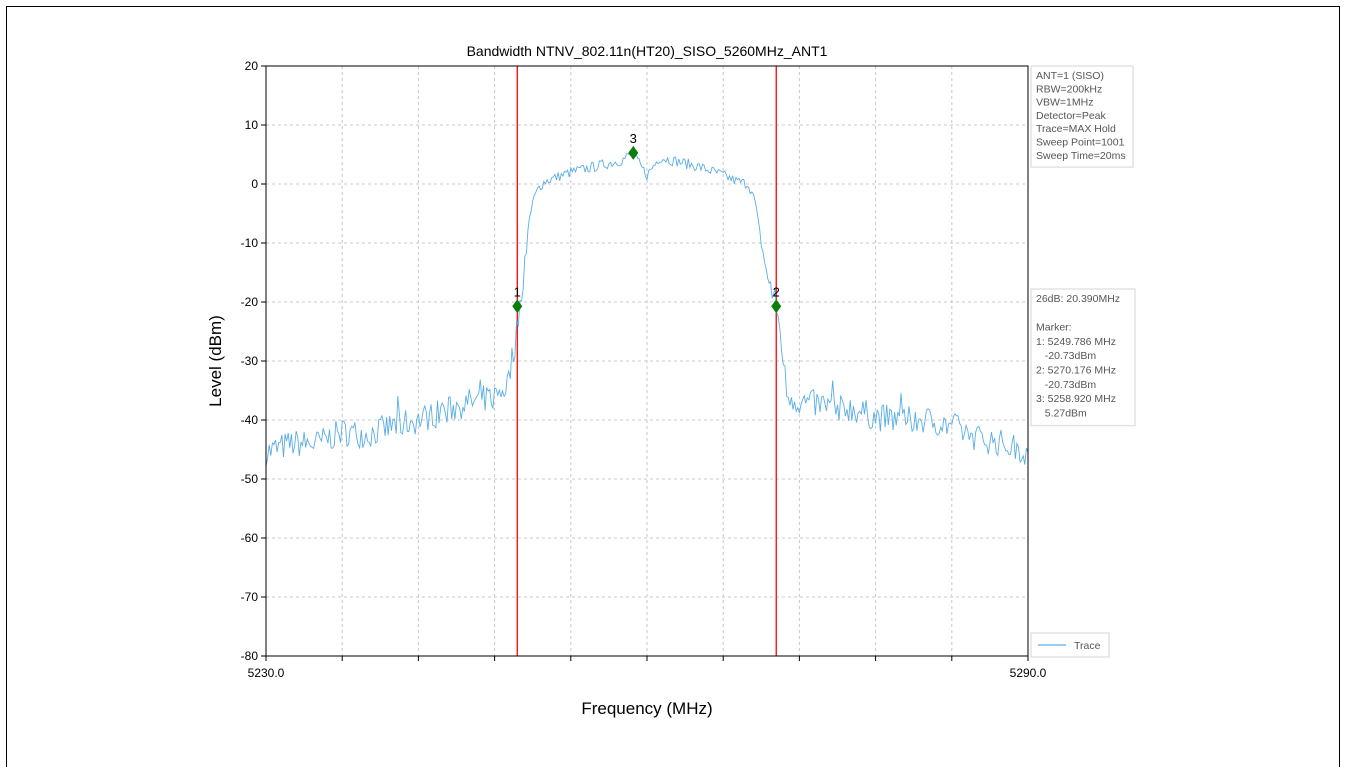 The image size is (1348, 767). Describe the element at coordinates (1078, 299) in the screenshot. I see `result-line: 26dB: 20.390MHz` at that location.